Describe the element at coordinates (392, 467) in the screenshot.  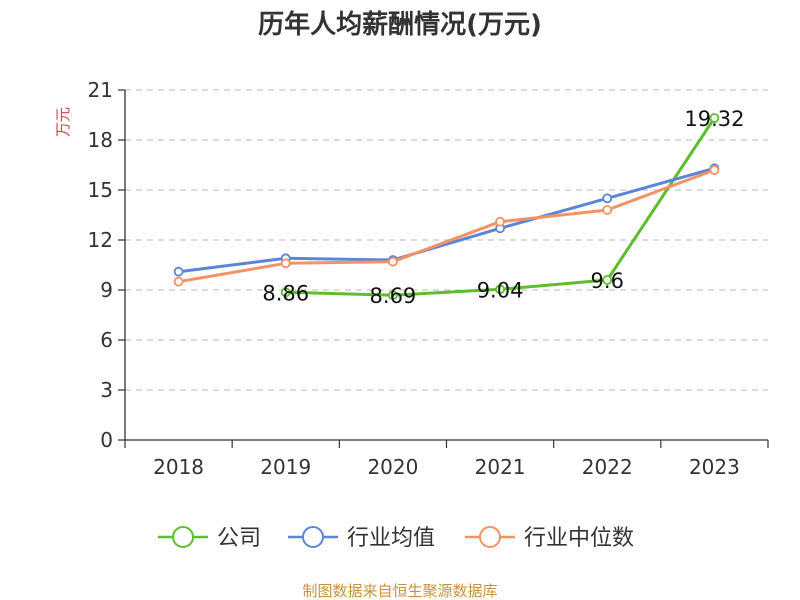
I see `x-tick-label-2020: 2020` at that location.